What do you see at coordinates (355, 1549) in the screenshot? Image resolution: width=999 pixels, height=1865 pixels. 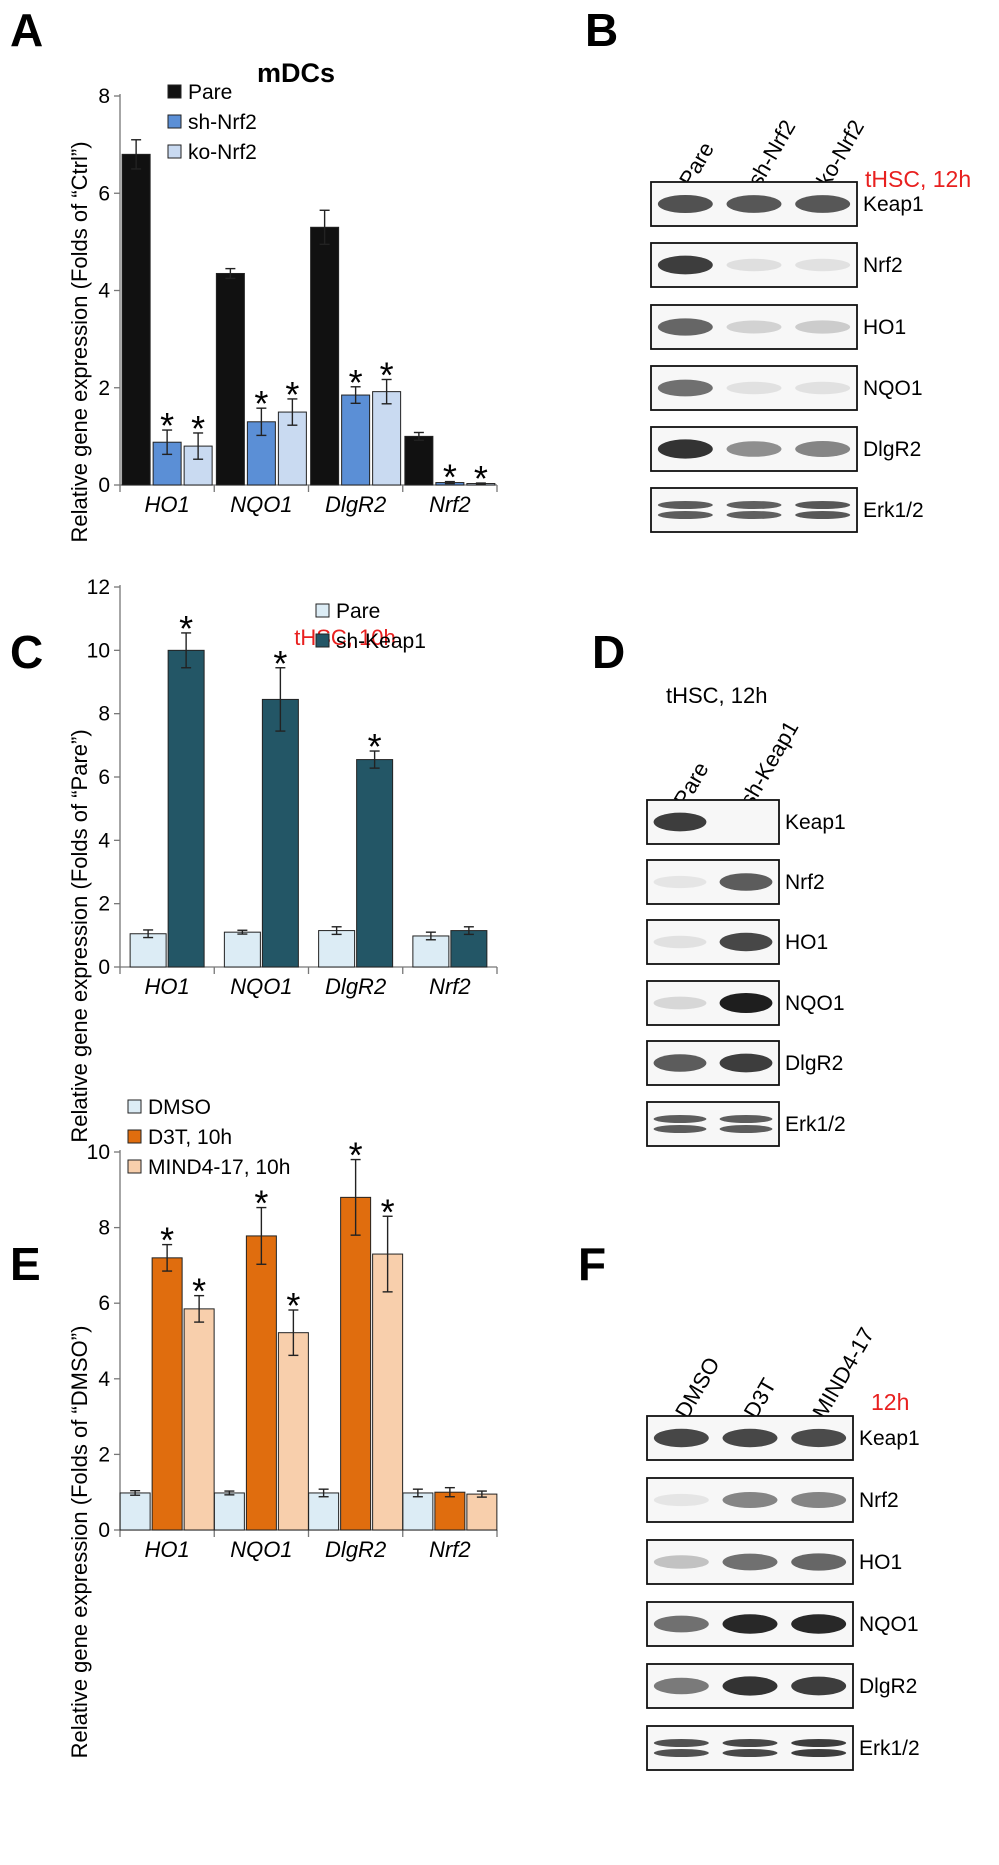 I see `chart-e-category-label: DlgR2` at bounding box center [355, 1549].